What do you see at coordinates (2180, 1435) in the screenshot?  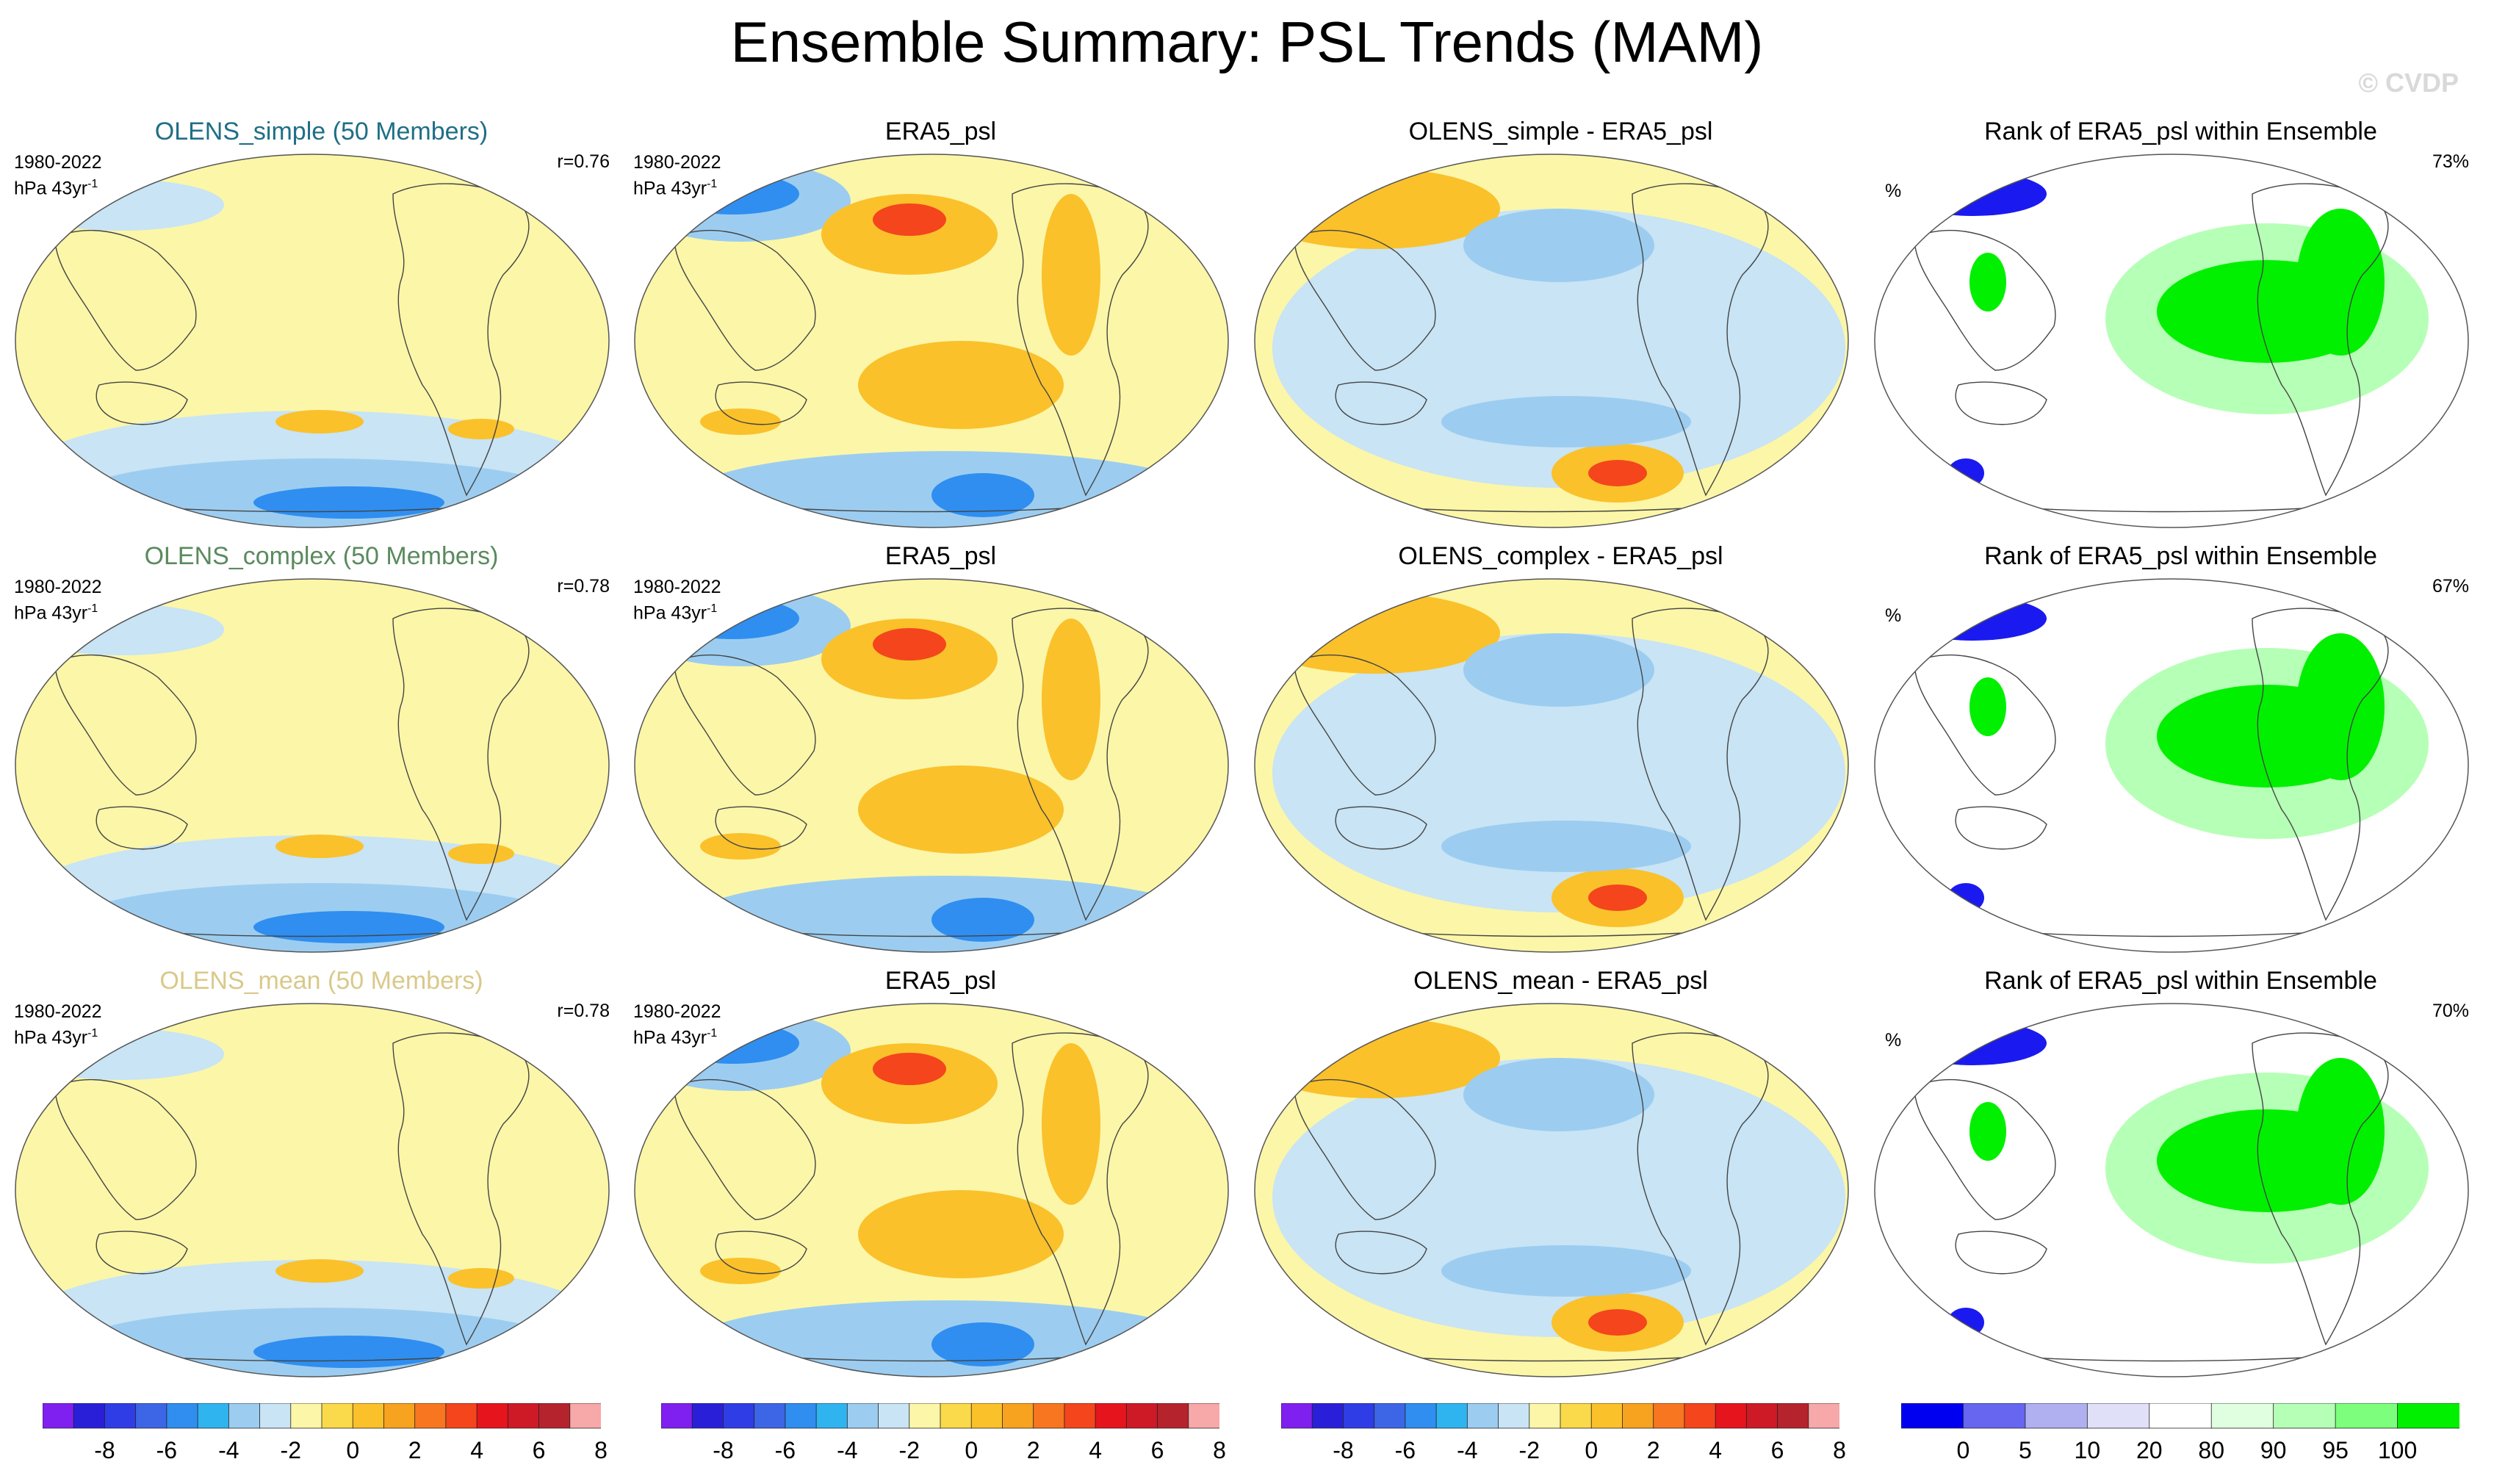 I see `colorbar: 0 5 10 20 80 90 95 100` at bounding box center [2180, 1435].